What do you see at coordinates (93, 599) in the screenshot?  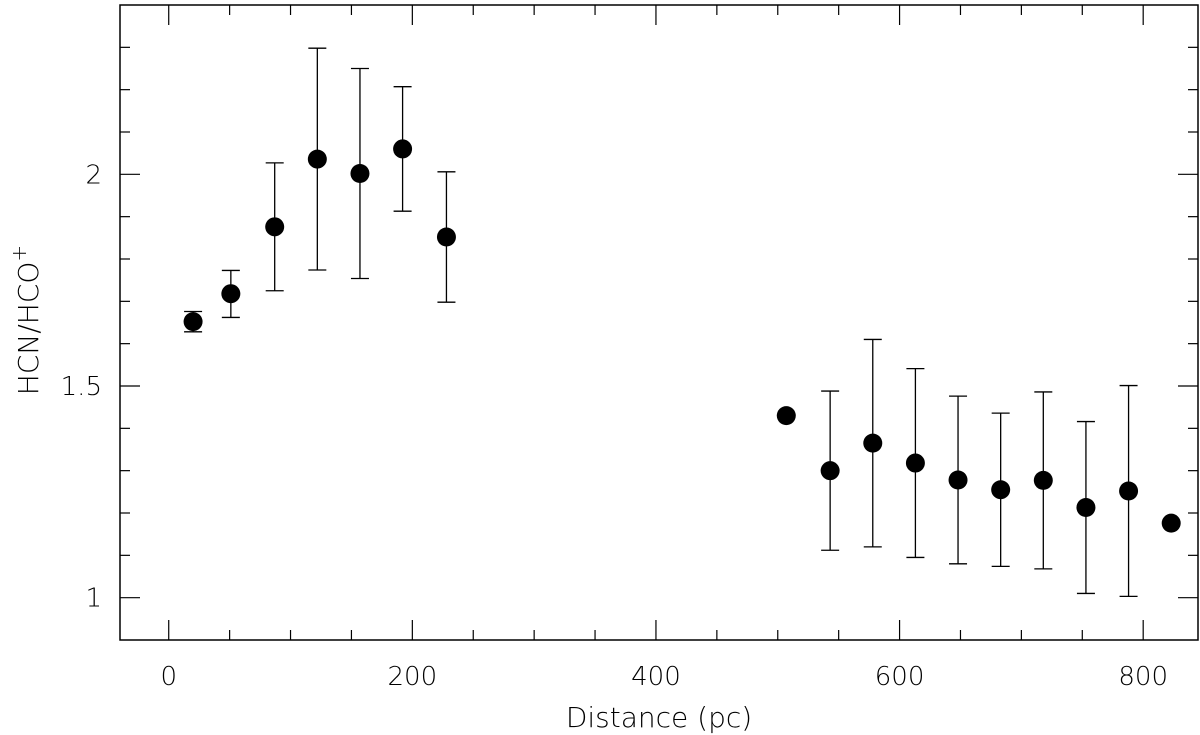 I see `y-tick-label: 1` at bounding box center [93, 599].